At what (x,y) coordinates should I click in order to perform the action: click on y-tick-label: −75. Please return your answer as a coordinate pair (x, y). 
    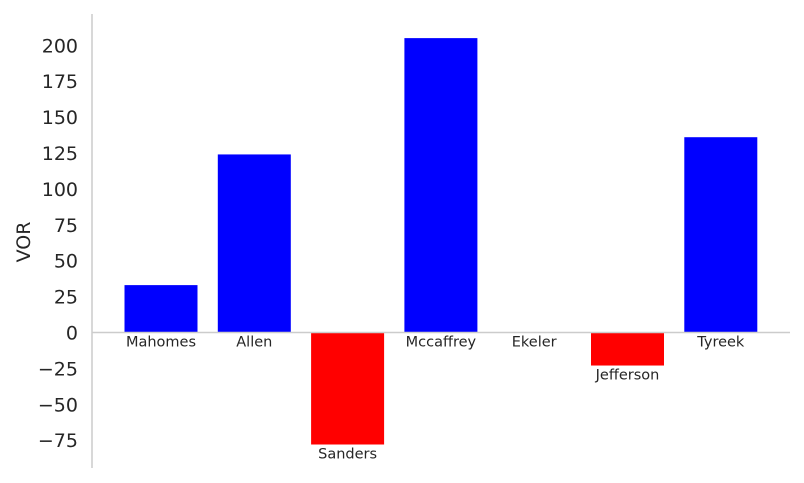
    Looking at the image, I should click on (58, 441).